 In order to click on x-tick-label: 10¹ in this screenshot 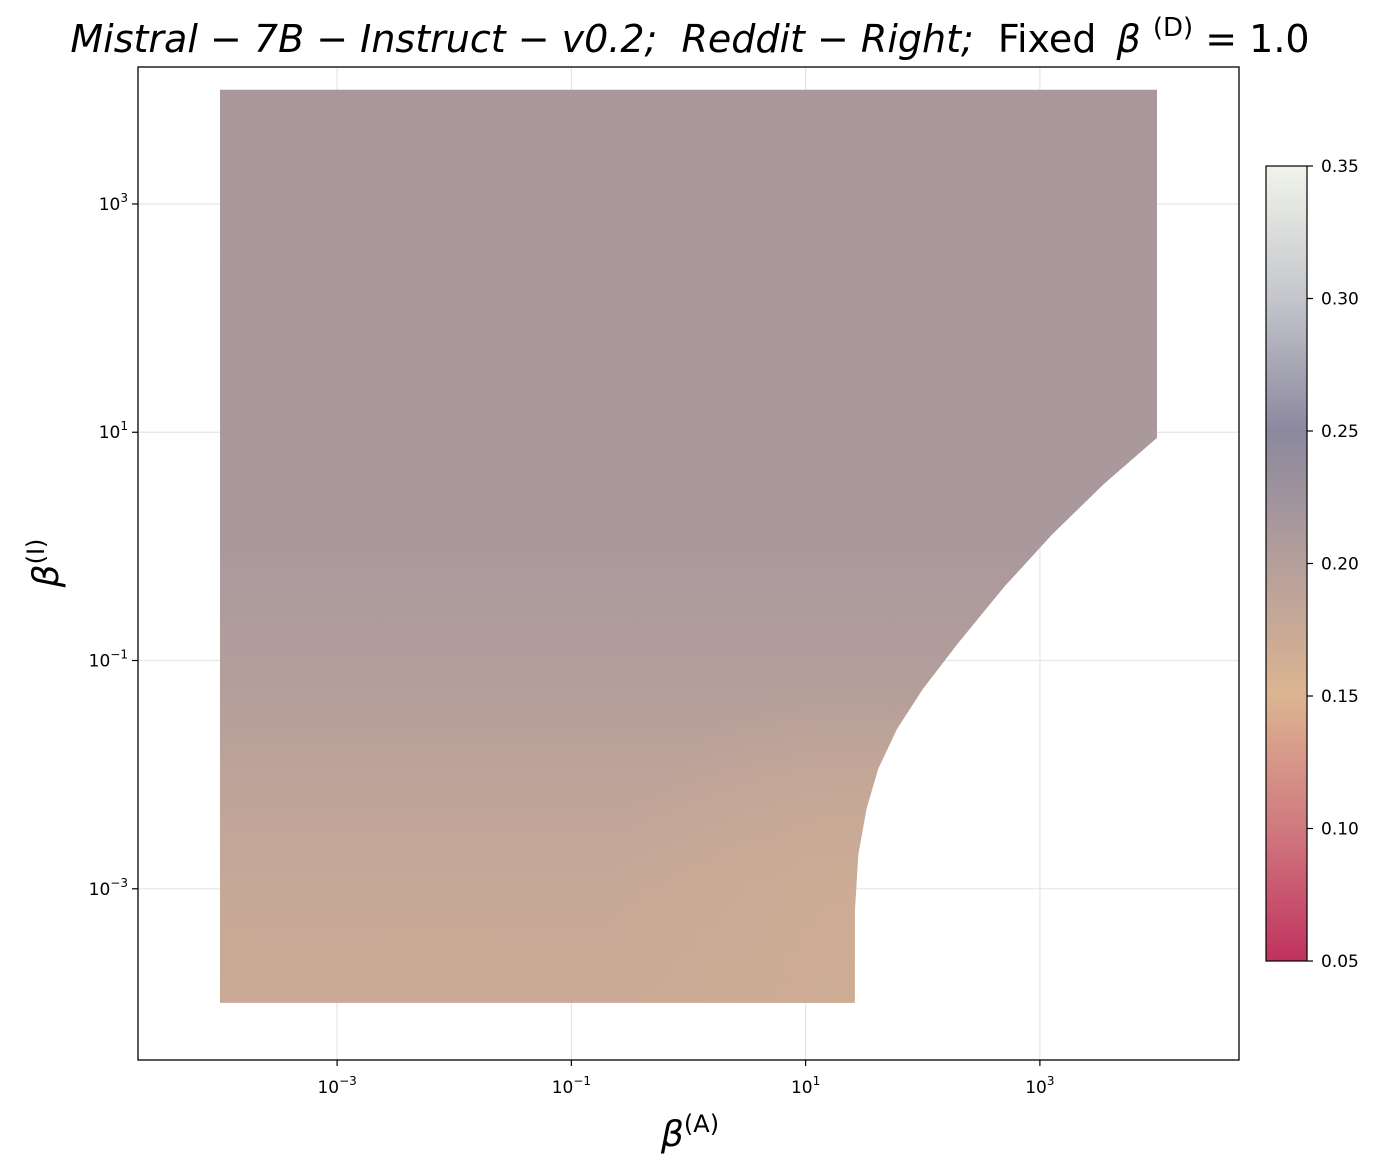, I will do `click(805, 1086)`.